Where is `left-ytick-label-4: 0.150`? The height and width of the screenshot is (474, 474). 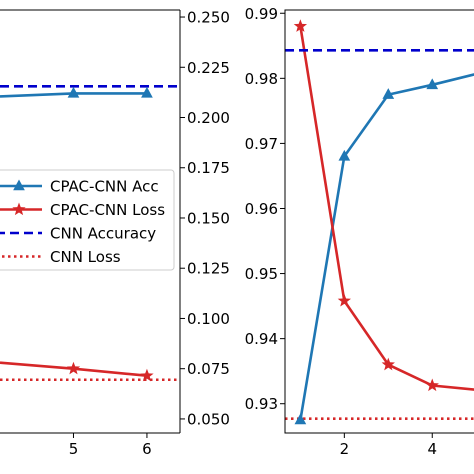
left-ytick-label-4: 0.150 is located at coordinates (208, 218).